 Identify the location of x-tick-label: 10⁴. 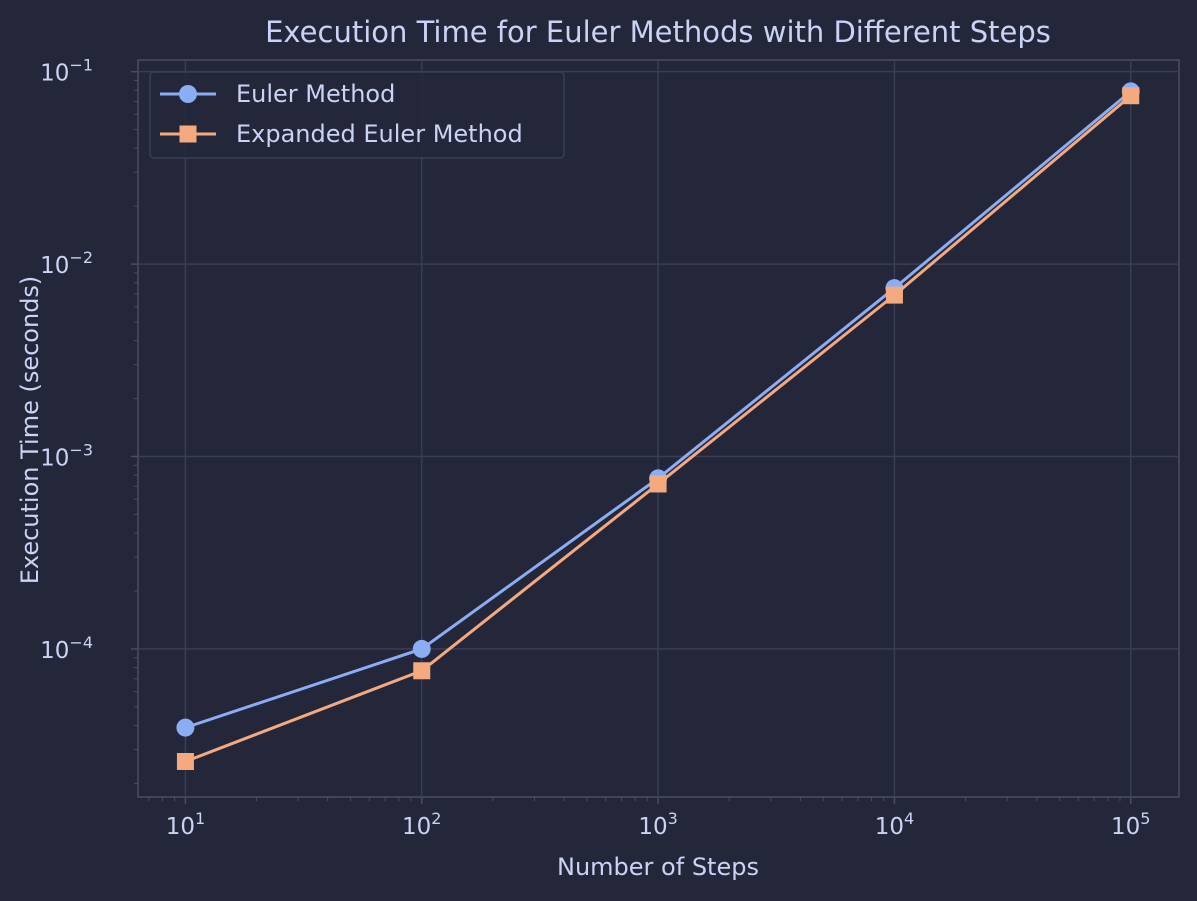
(894, 824).